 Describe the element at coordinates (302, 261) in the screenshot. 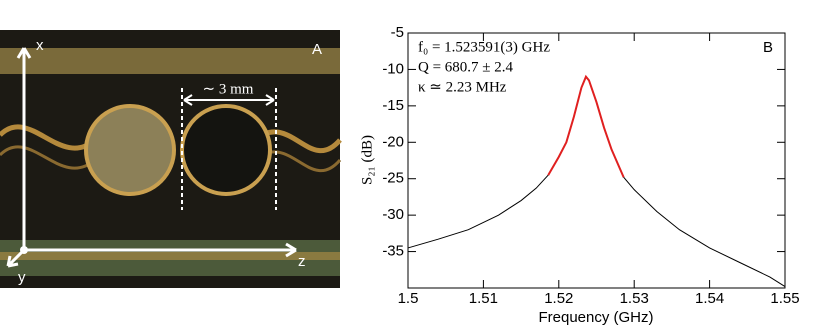

I see `axis-name: z` at that location.